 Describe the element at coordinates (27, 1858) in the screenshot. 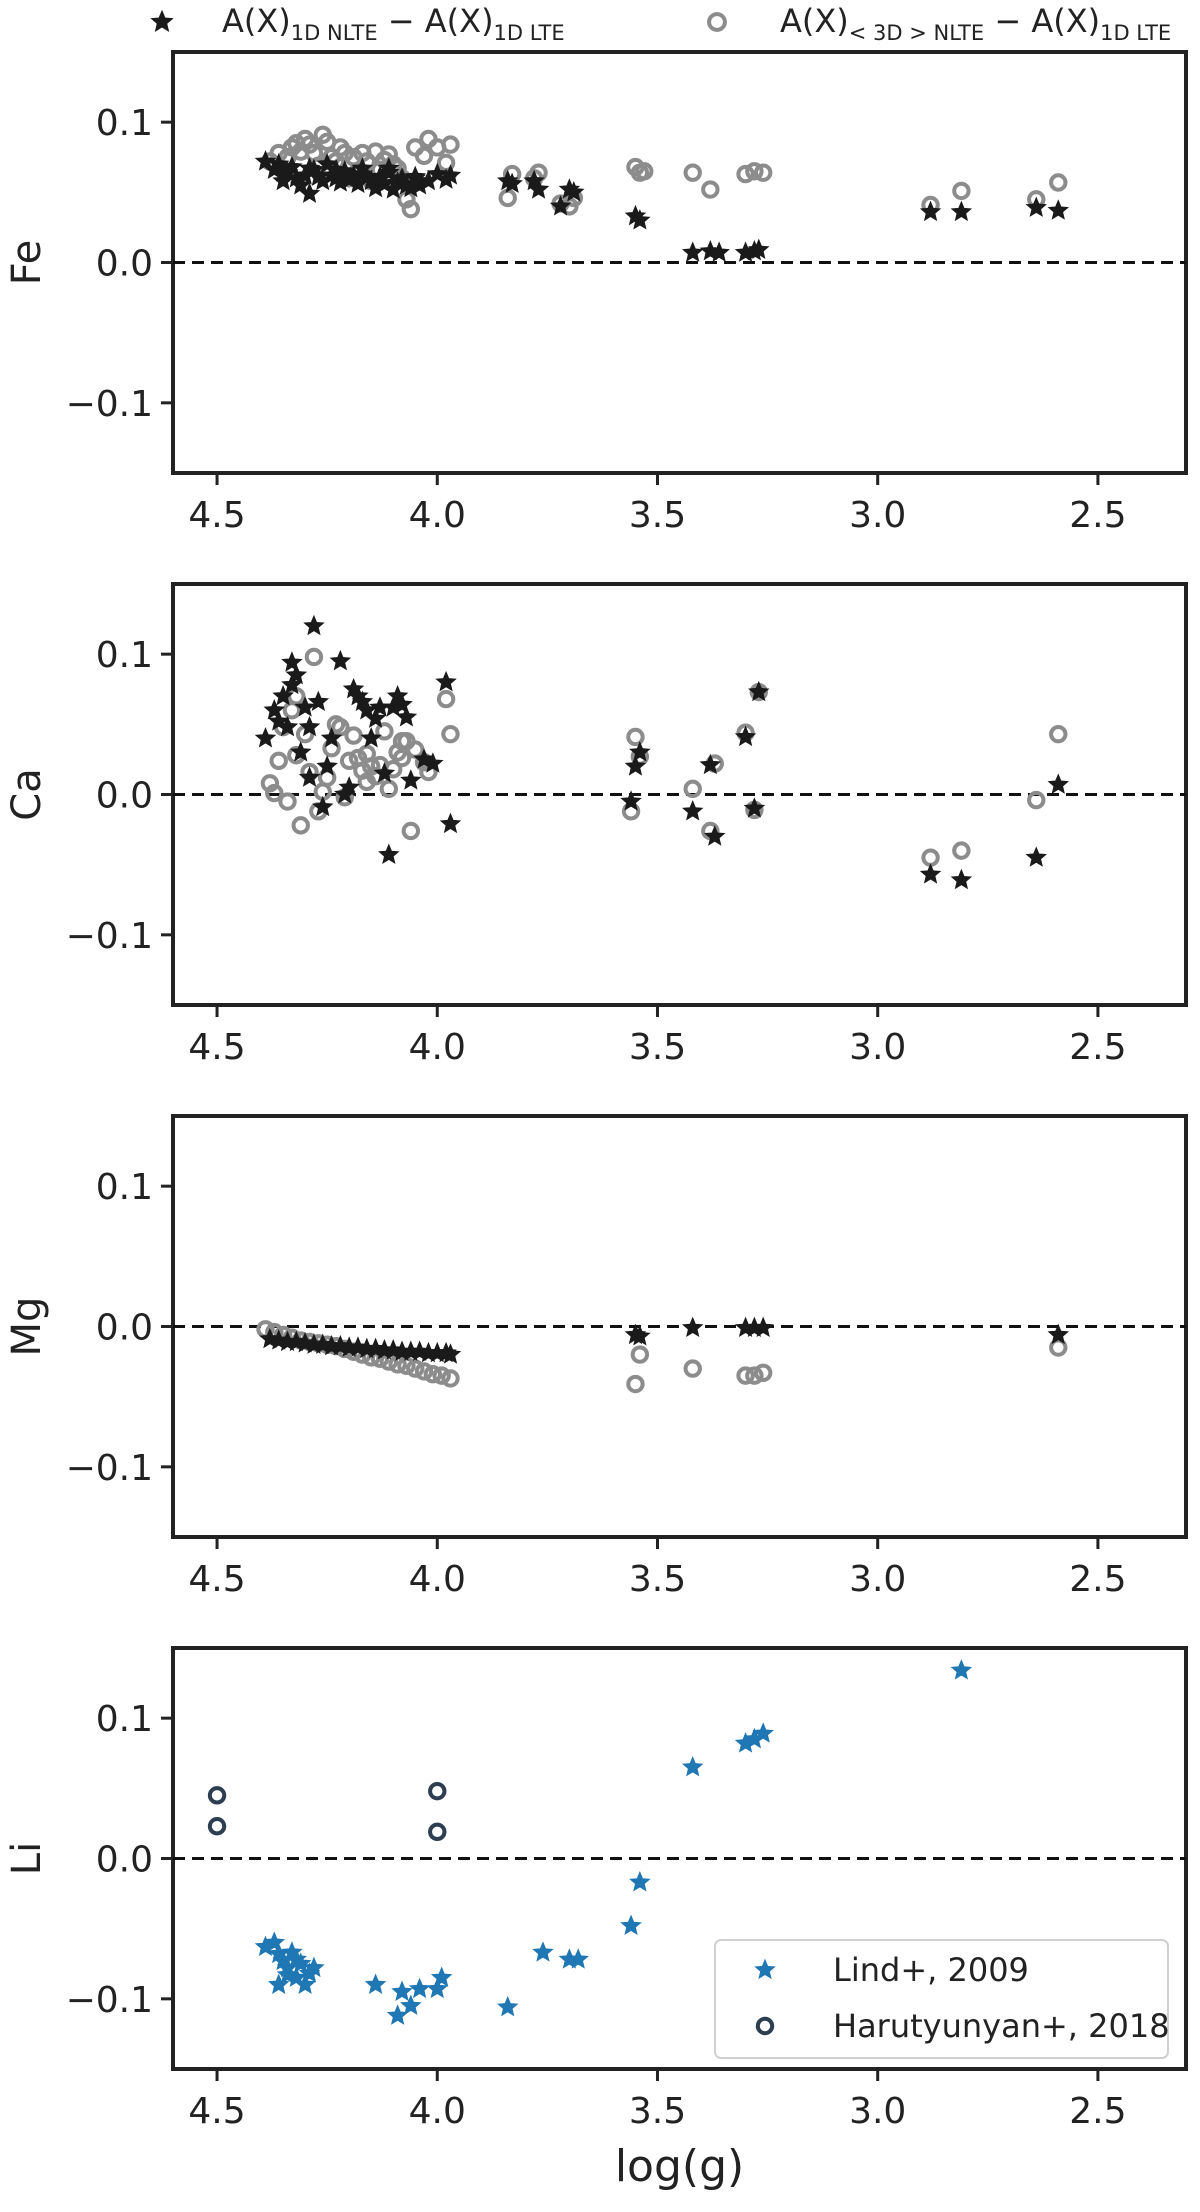

I see `y-axis-label: Li` at that location.